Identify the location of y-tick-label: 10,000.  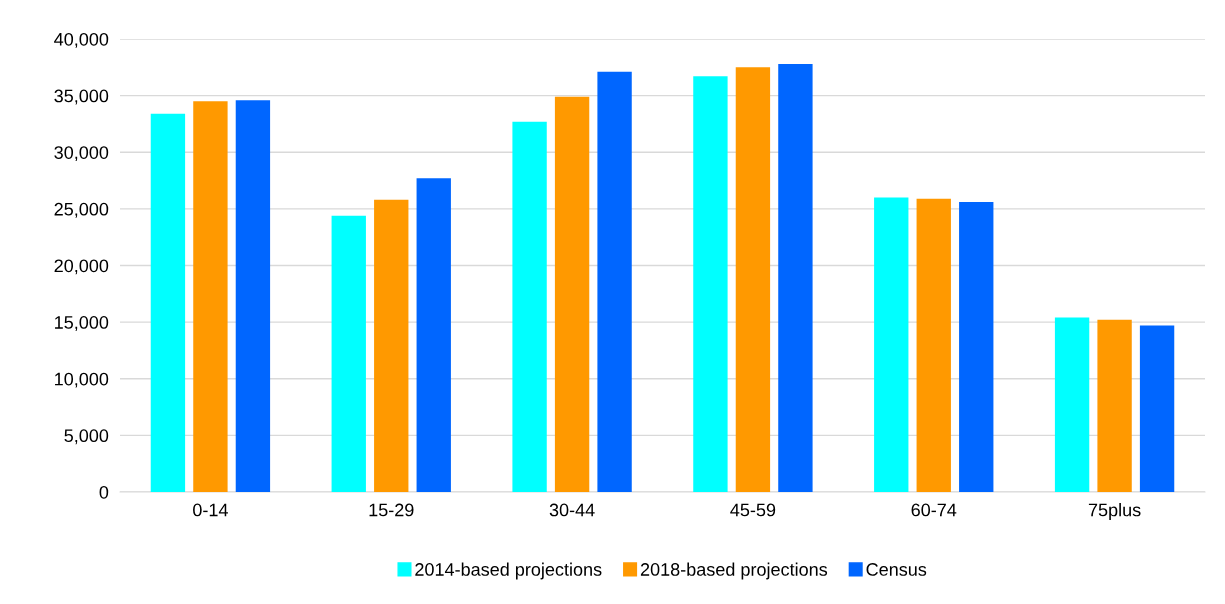
(82, 380).